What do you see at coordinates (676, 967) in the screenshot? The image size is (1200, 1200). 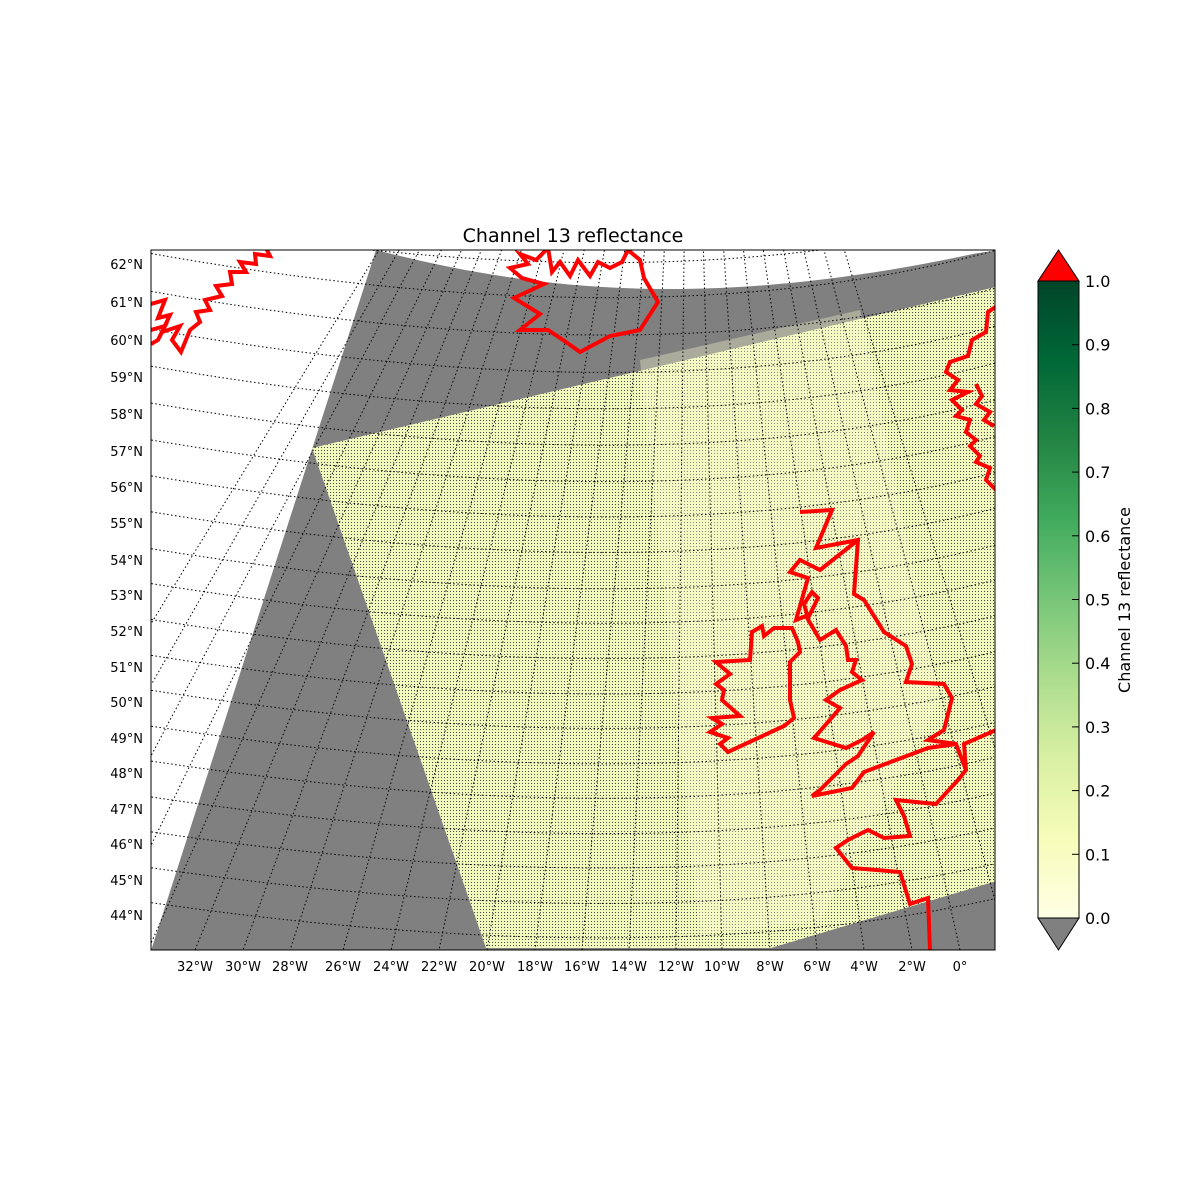 I see `longitude-label: 12°W` at bounding box center [676, 967].